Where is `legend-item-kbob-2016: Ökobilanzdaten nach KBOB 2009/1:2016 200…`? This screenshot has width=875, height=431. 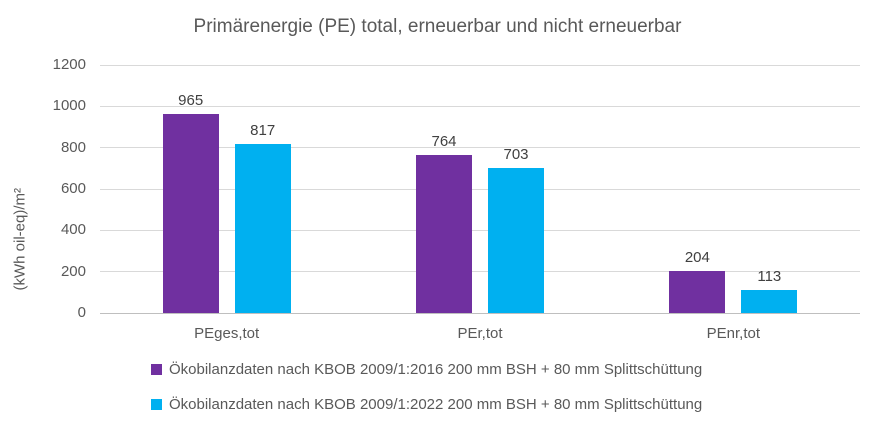
legend-item-kbob-2016: Ökobilanzdaten nach KBOB 2009/1:2016 200… is located at coordinates (427, 369).